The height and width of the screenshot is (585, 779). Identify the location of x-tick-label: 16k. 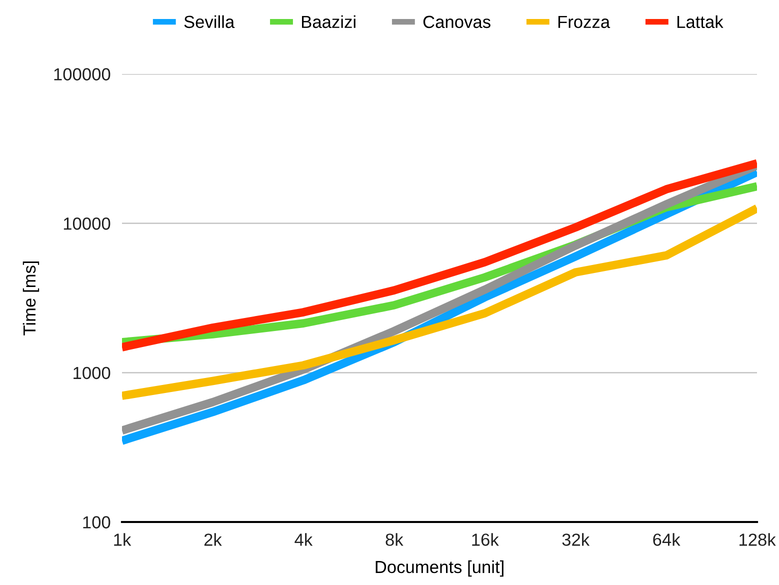
(485, 539).